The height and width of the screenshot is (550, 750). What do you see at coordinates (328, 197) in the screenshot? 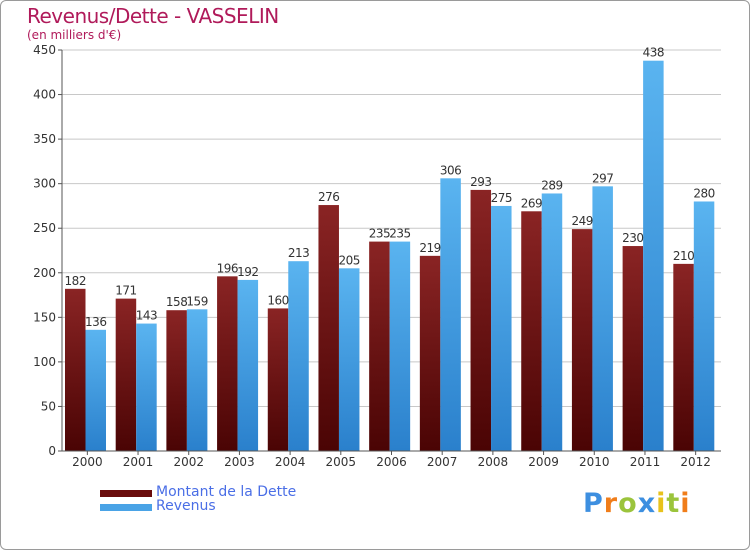
I see `data-label-debt: 276` at bounding box center [328, 197].